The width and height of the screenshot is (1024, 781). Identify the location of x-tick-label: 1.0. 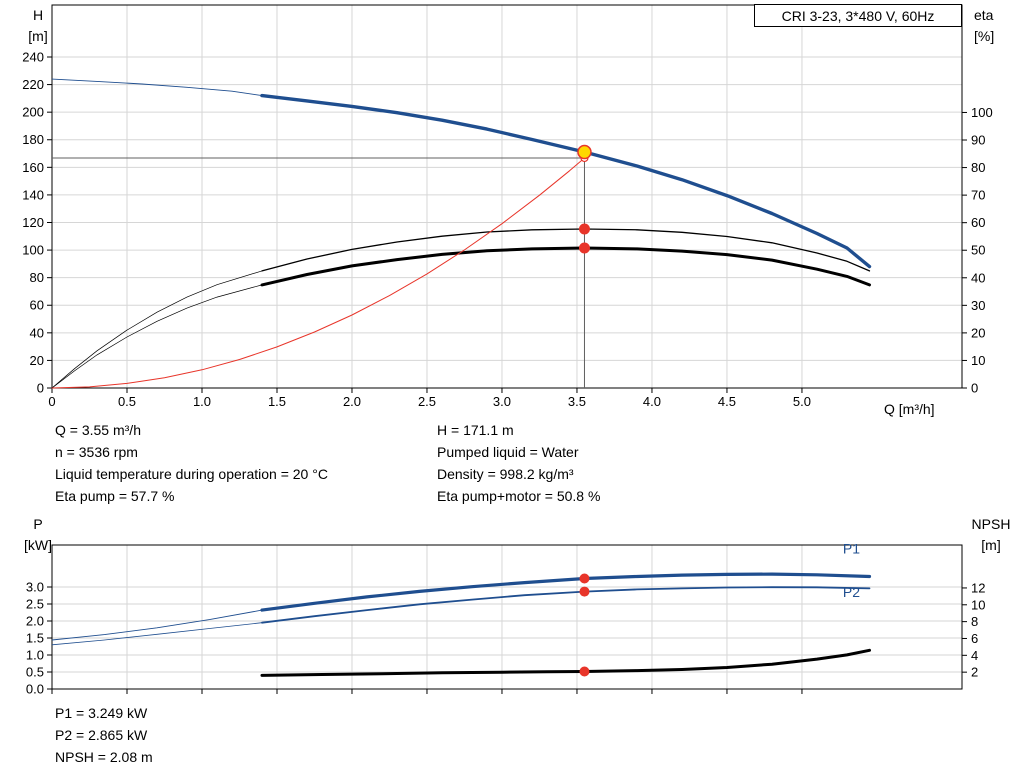
(202, 401).